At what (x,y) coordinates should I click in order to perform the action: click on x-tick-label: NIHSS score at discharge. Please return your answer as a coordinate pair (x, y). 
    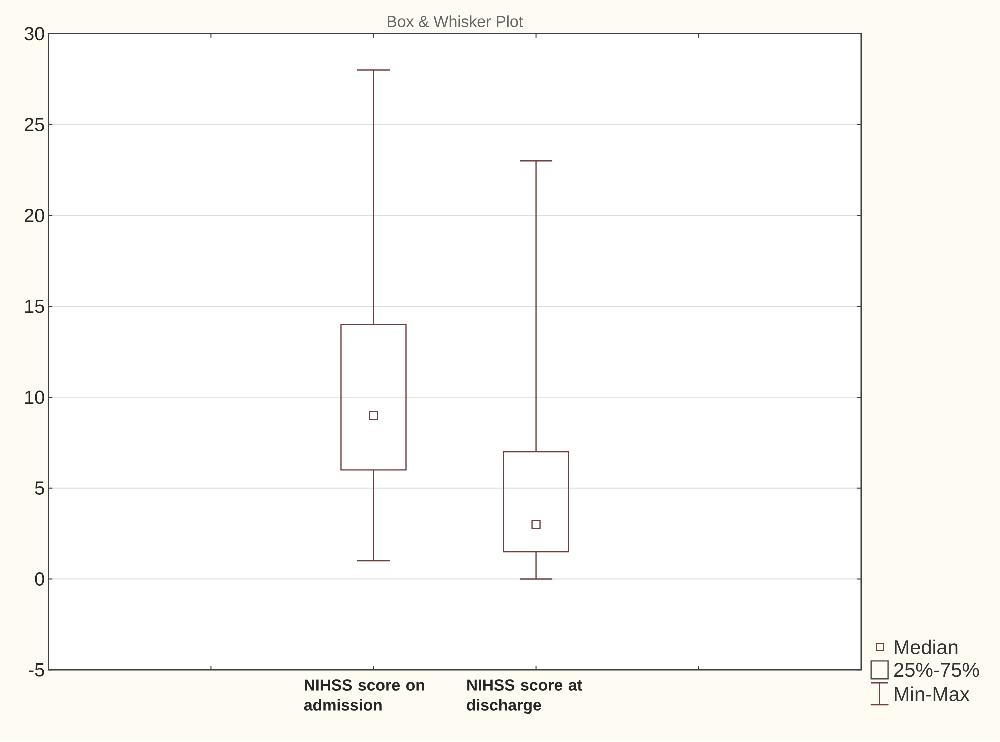
    Looking at the image, I should click on (524, 697).